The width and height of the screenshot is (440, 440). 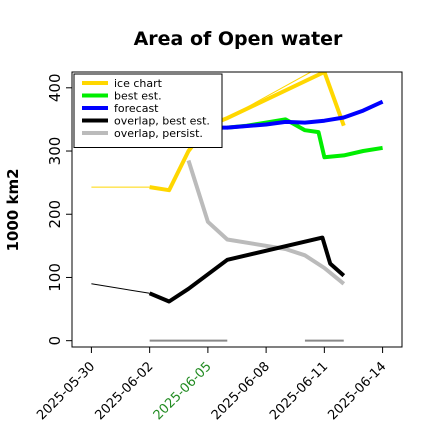 I want to click on y-tick-label: 0, so click(x=55, y=341).